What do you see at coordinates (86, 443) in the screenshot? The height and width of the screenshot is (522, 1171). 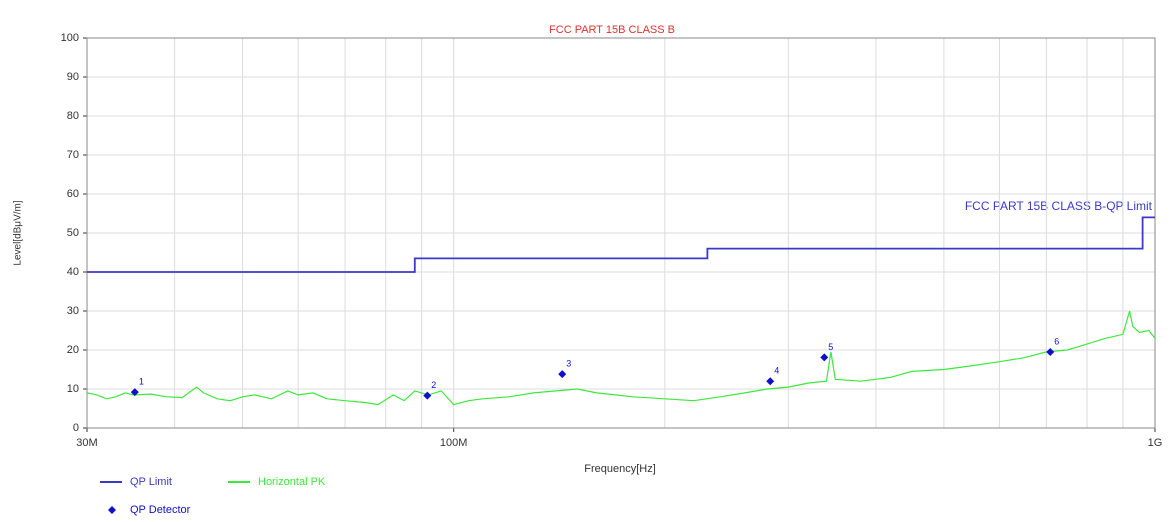 I see `x-tick-label: 30M` at bounding box center [86, 443].